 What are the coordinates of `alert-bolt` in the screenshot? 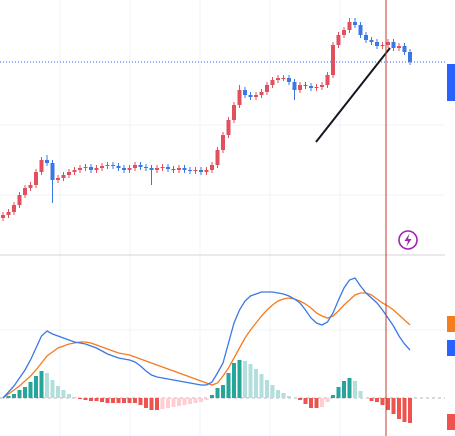 It's located at (408, 240).